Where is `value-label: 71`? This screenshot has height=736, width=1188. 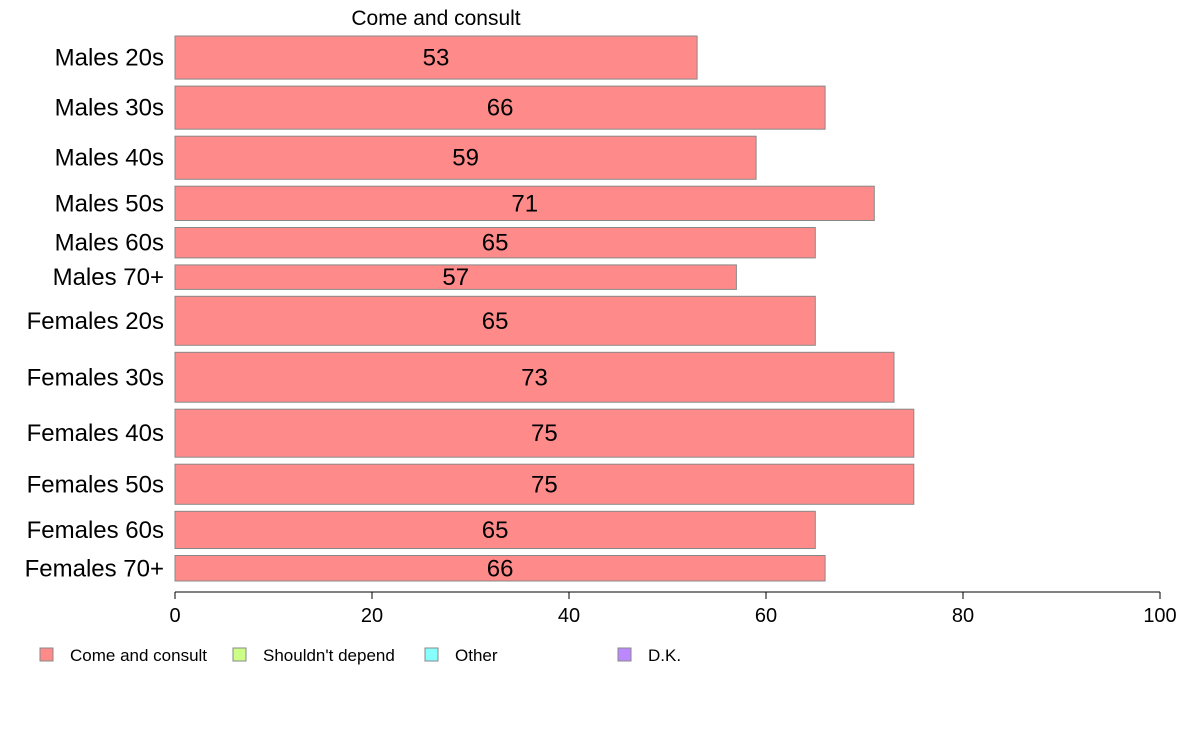
value-label: 71 is located at coordinates (524, 203).